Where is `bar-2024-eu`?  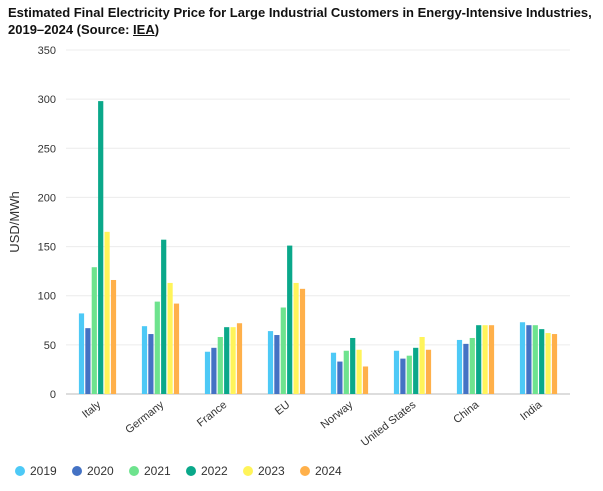
bar-2024-eu is located at coordinates (302, 341).